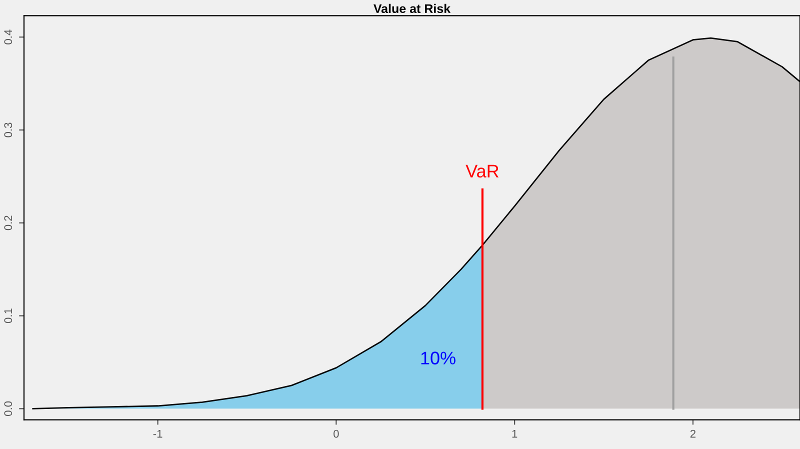  What do you see at coordinates (8, 130) in the screenshot?
I see `y-tick-label: 0.3` at bounding box center [8, 130].